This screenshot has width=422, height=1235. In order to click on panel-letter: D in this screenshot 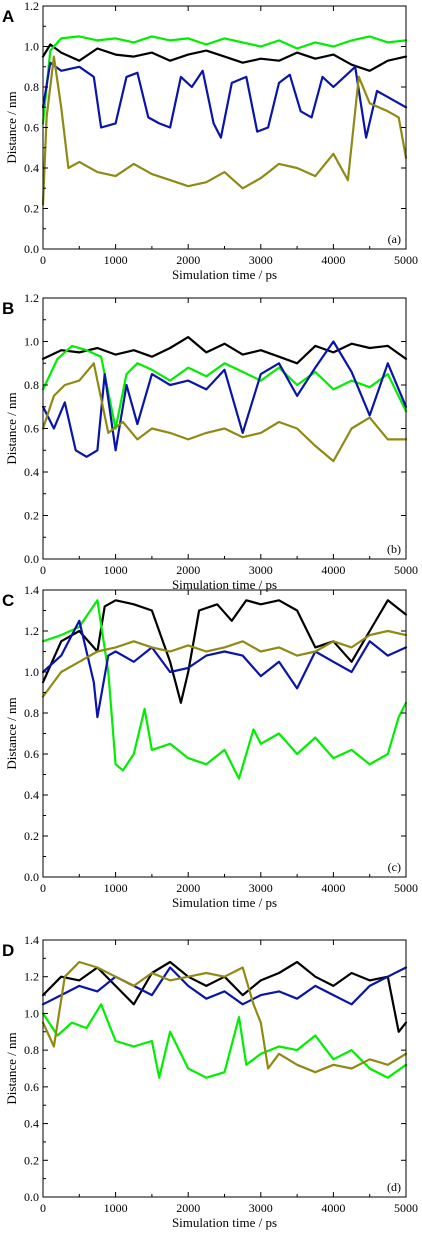, I will do `click(8, 950)`.